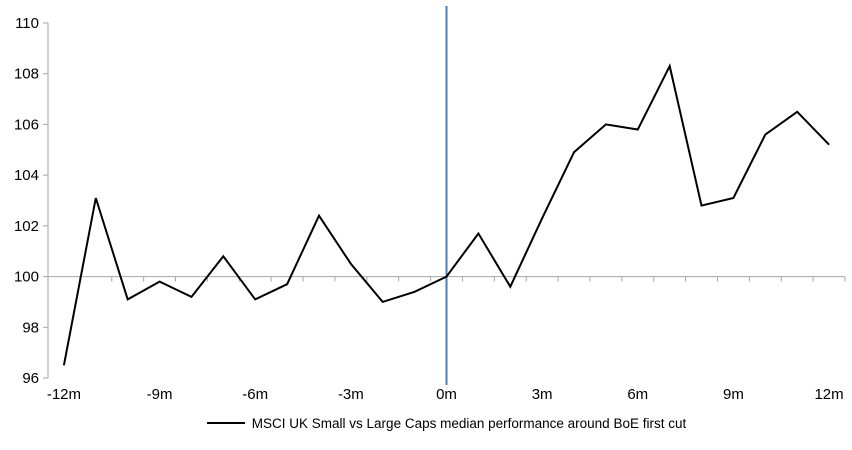  Describe the element at coordinates (26, 175) in the screenshot. I see `y-axis-label: 104` at that location.